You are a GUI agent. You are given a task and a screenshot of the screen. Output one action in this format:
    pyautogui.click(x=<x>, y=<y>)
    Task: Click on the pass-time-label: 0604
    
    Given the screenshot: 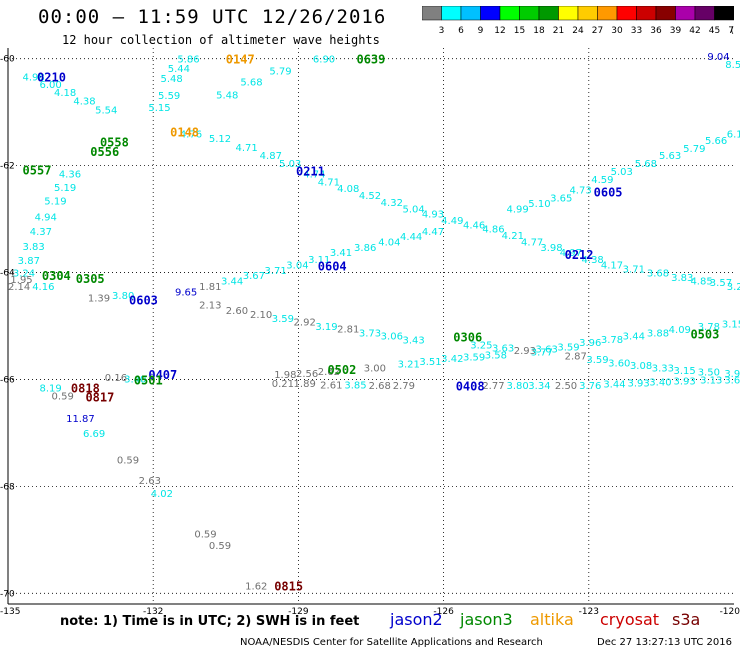 What is the action you would take?
    pyautogui.click(x=332, y=267)
    